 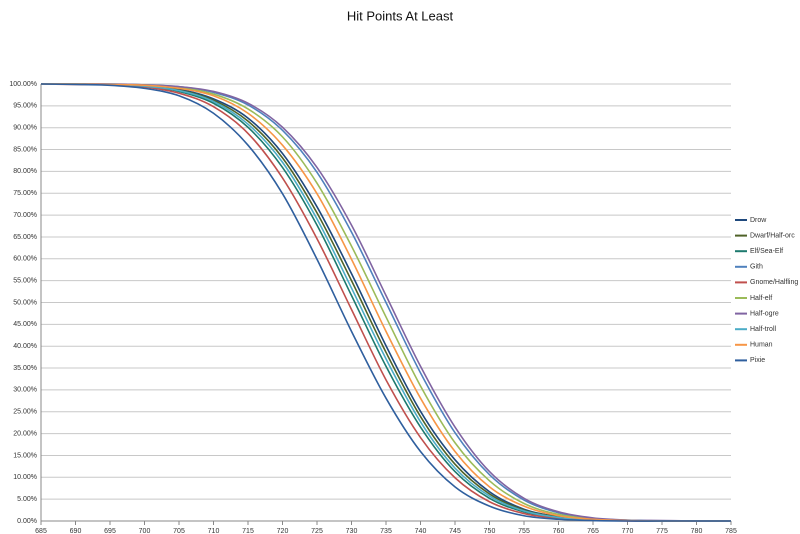 What do you see at coordinates (761, 345) in the screenshot?
I see `legend-label: Human` at bounding box center [761, 345].